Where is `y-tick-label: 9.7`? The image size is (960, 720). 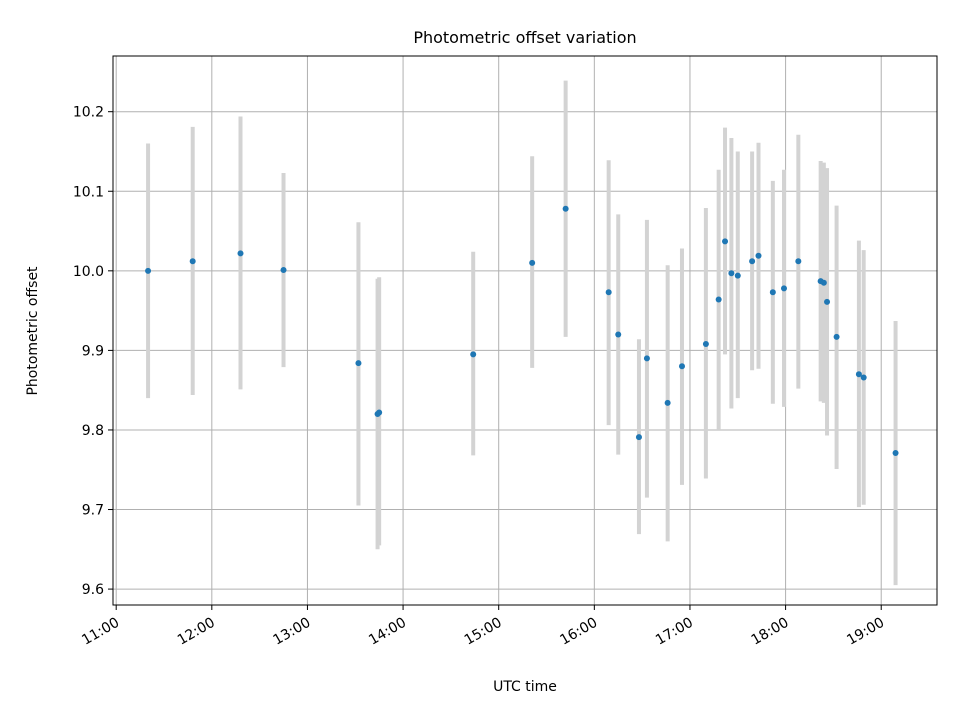 y-tick-label: 9.7 is located at coordinates (93, 511).